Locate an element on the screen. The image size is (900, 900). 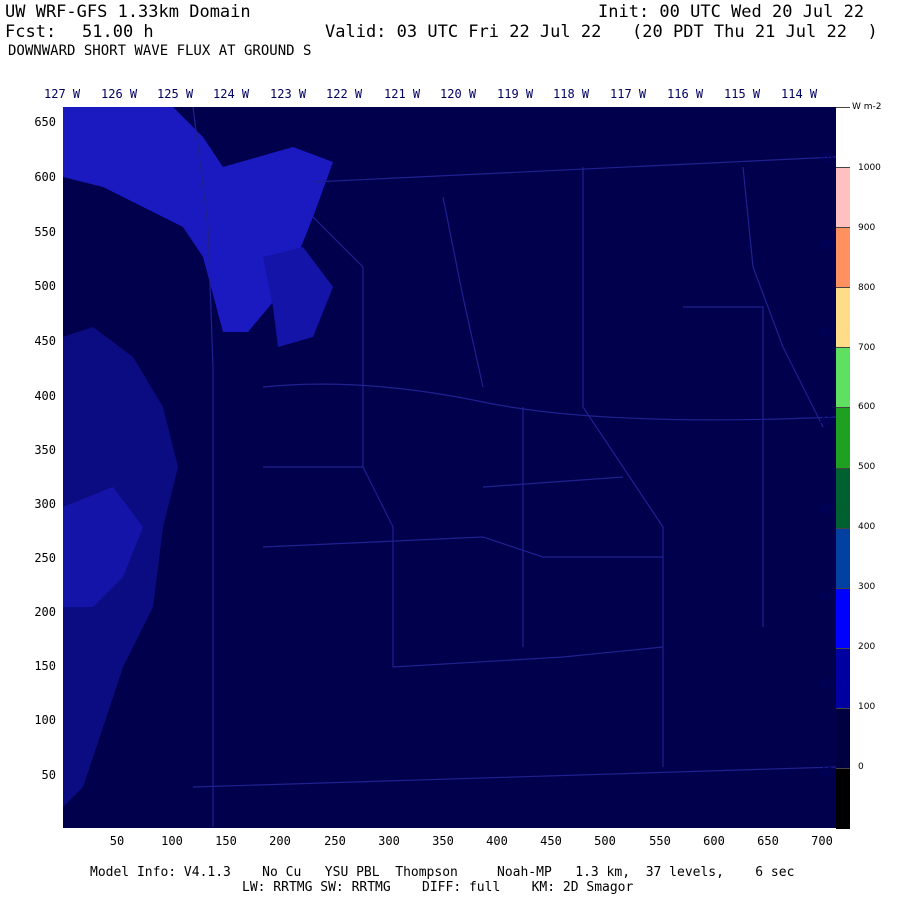
lon-label: 114 W is located at coordinates (799, 94).